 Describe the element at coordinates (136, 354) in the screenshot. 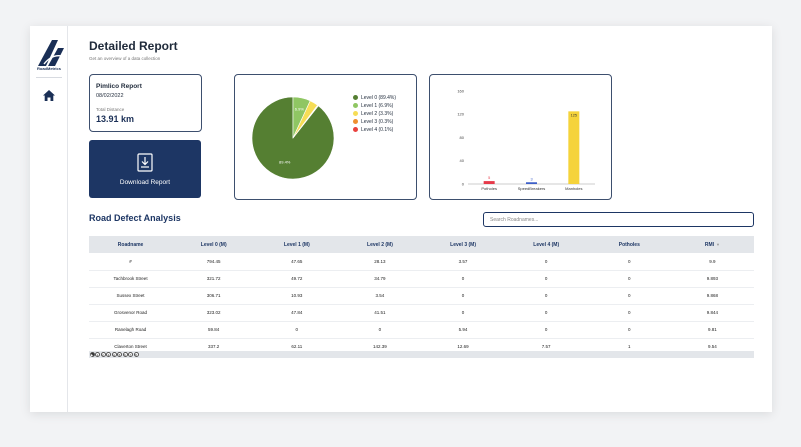

I see `pagination-page: 8` at that location.